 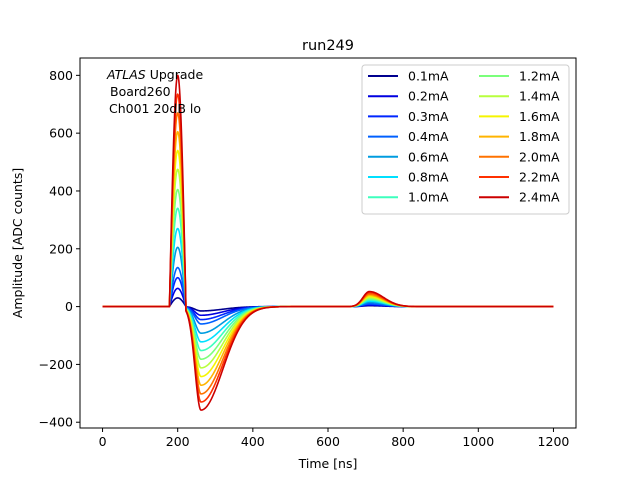 I want to click on legend-label: 1.4mA, so click(x=539, y=96).